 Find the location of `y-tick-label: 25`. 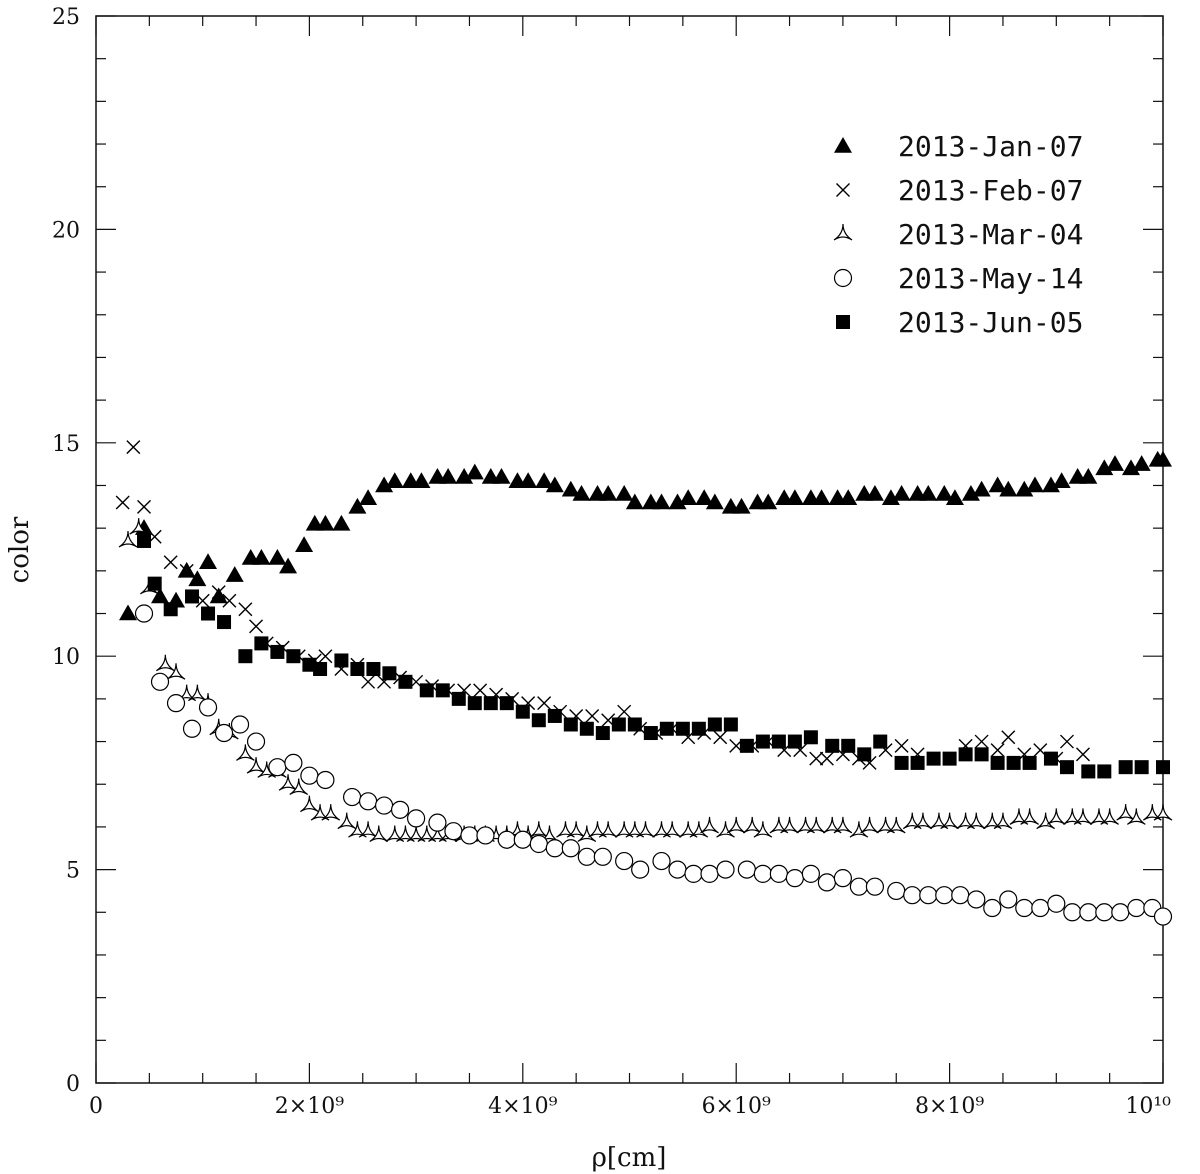

y-tick-label: 25 is located at coordinates (66, 17).